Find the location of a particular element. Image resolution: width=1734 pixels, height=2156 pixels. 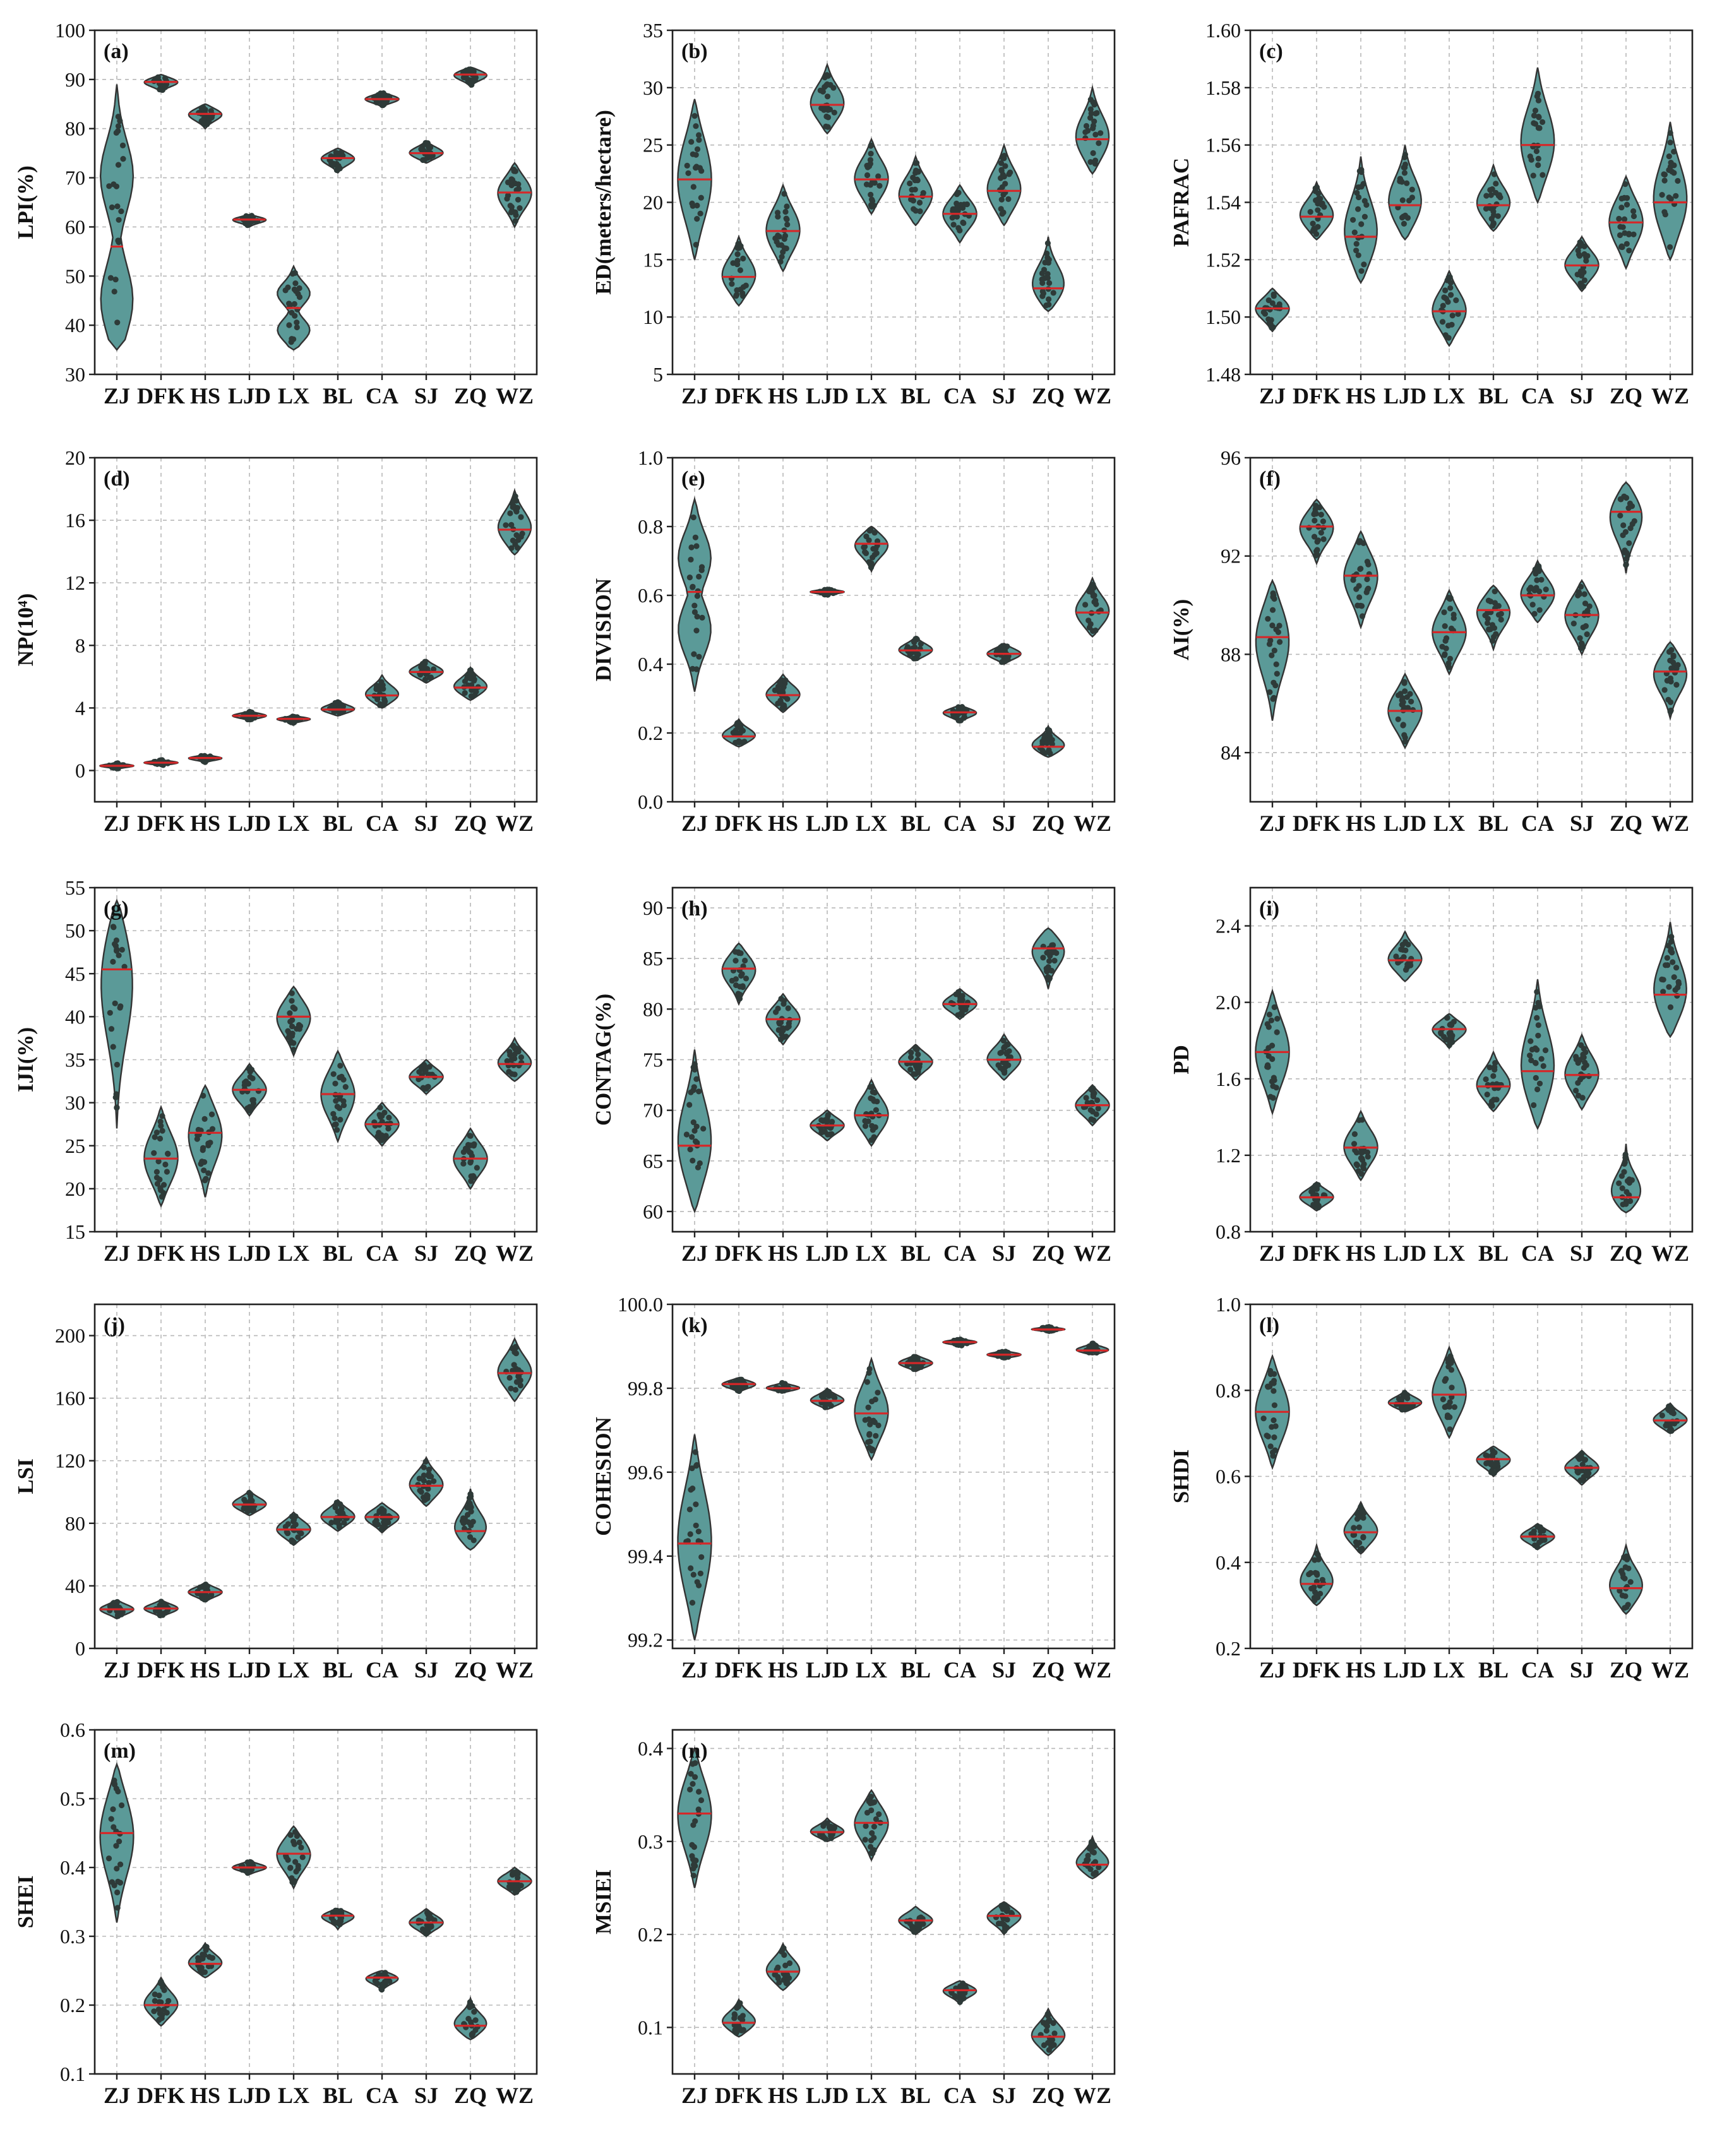

panel-a-ytick-label-1: 40 is located at coordinates (75, 325).